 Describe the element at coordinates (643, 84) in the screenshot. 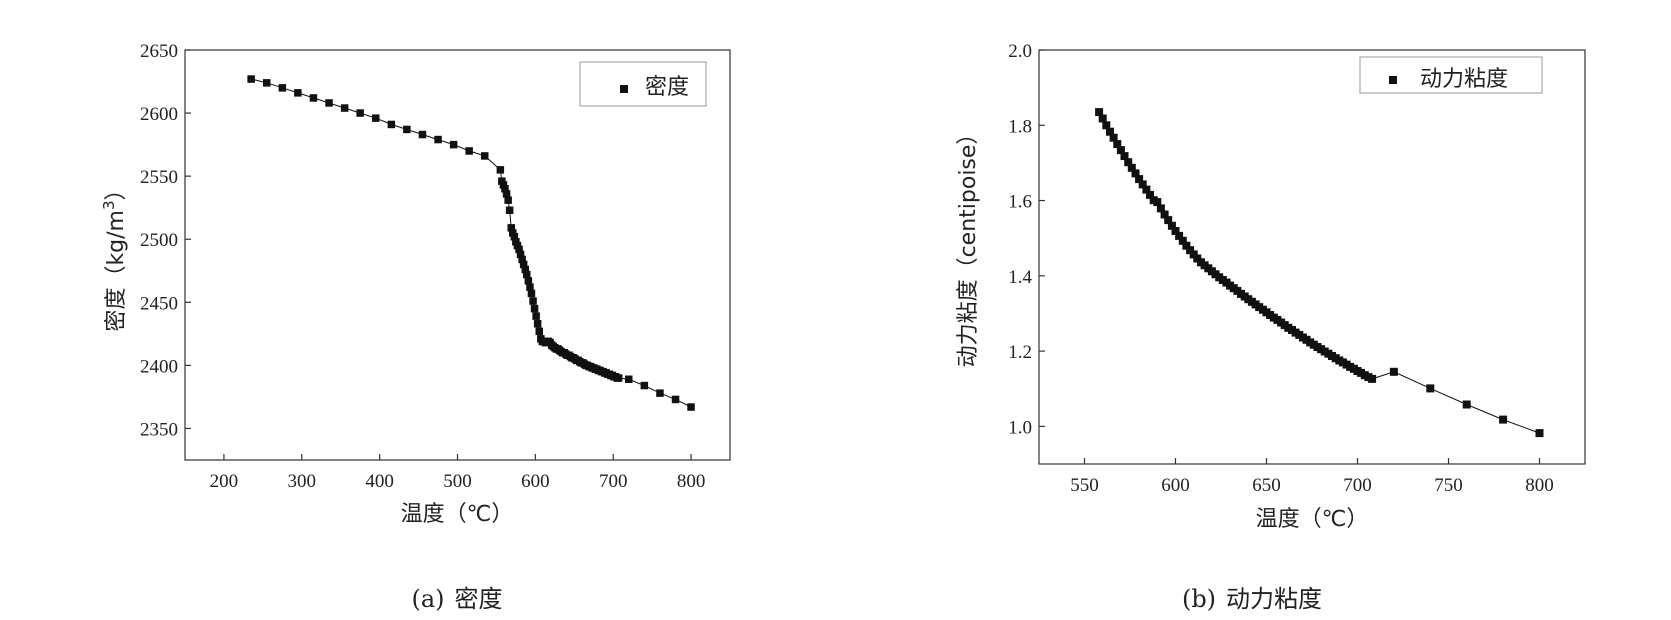

I see `legend-a: 密度` at that location.